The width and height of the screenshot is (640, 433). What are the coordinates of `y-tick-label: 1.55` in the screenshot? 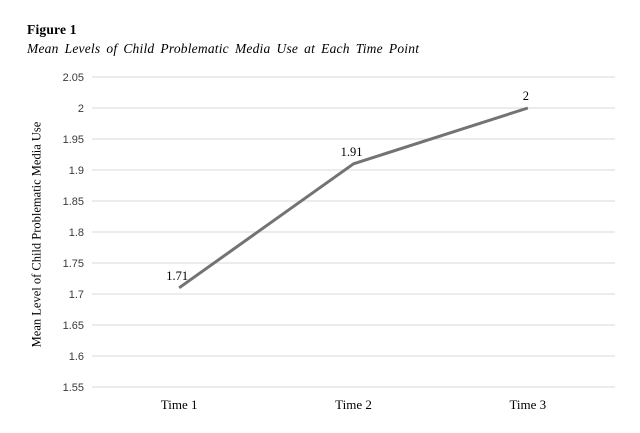 It's located at (73, 388).